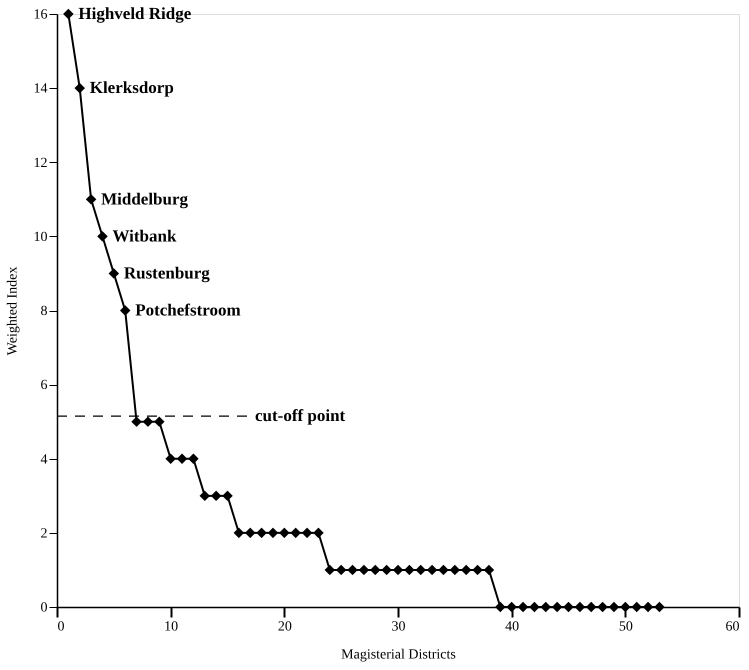  I want to click on y-tick-label: 16, so click(41, 15).